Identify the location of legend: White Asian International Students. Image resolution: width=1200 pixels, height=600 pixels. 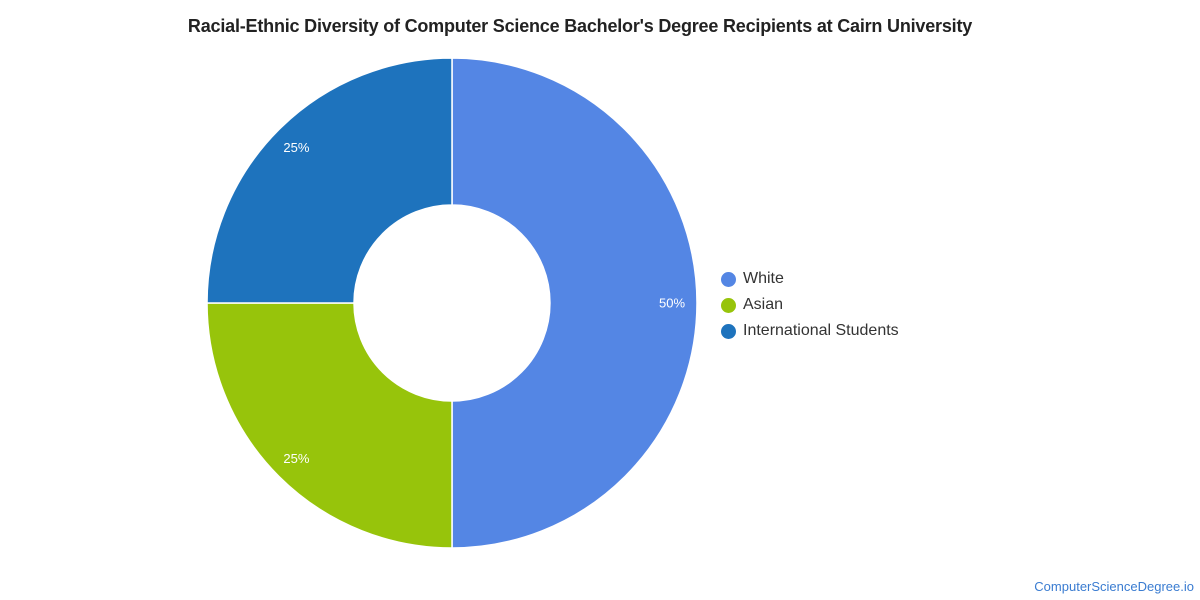
(810, 305).